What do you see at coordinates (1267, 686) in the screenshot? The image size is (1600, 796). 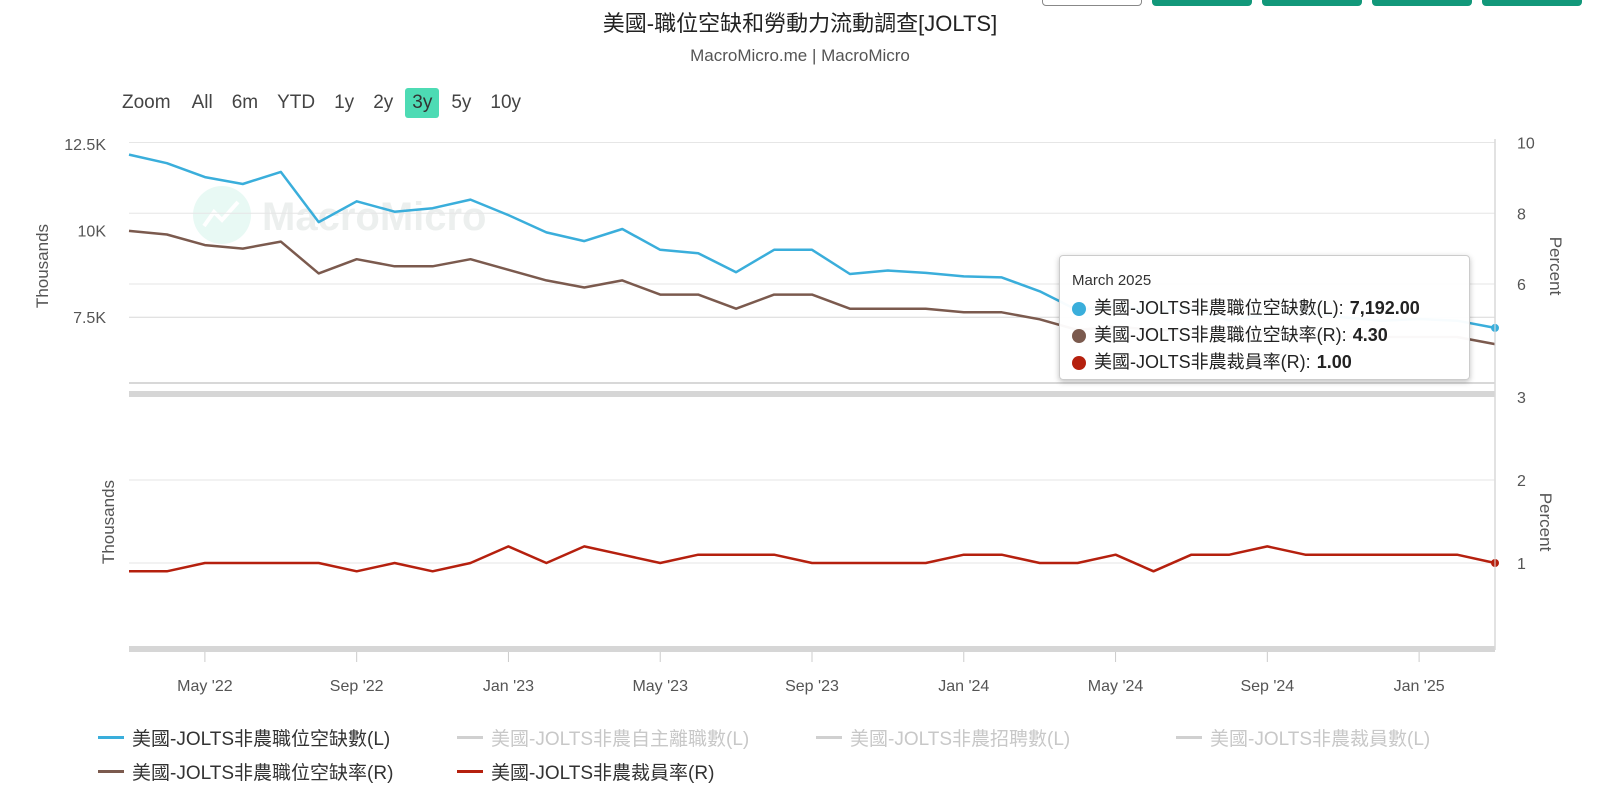 I see `x-tick-label: Sep '24` at bounding box center [1267, 686].